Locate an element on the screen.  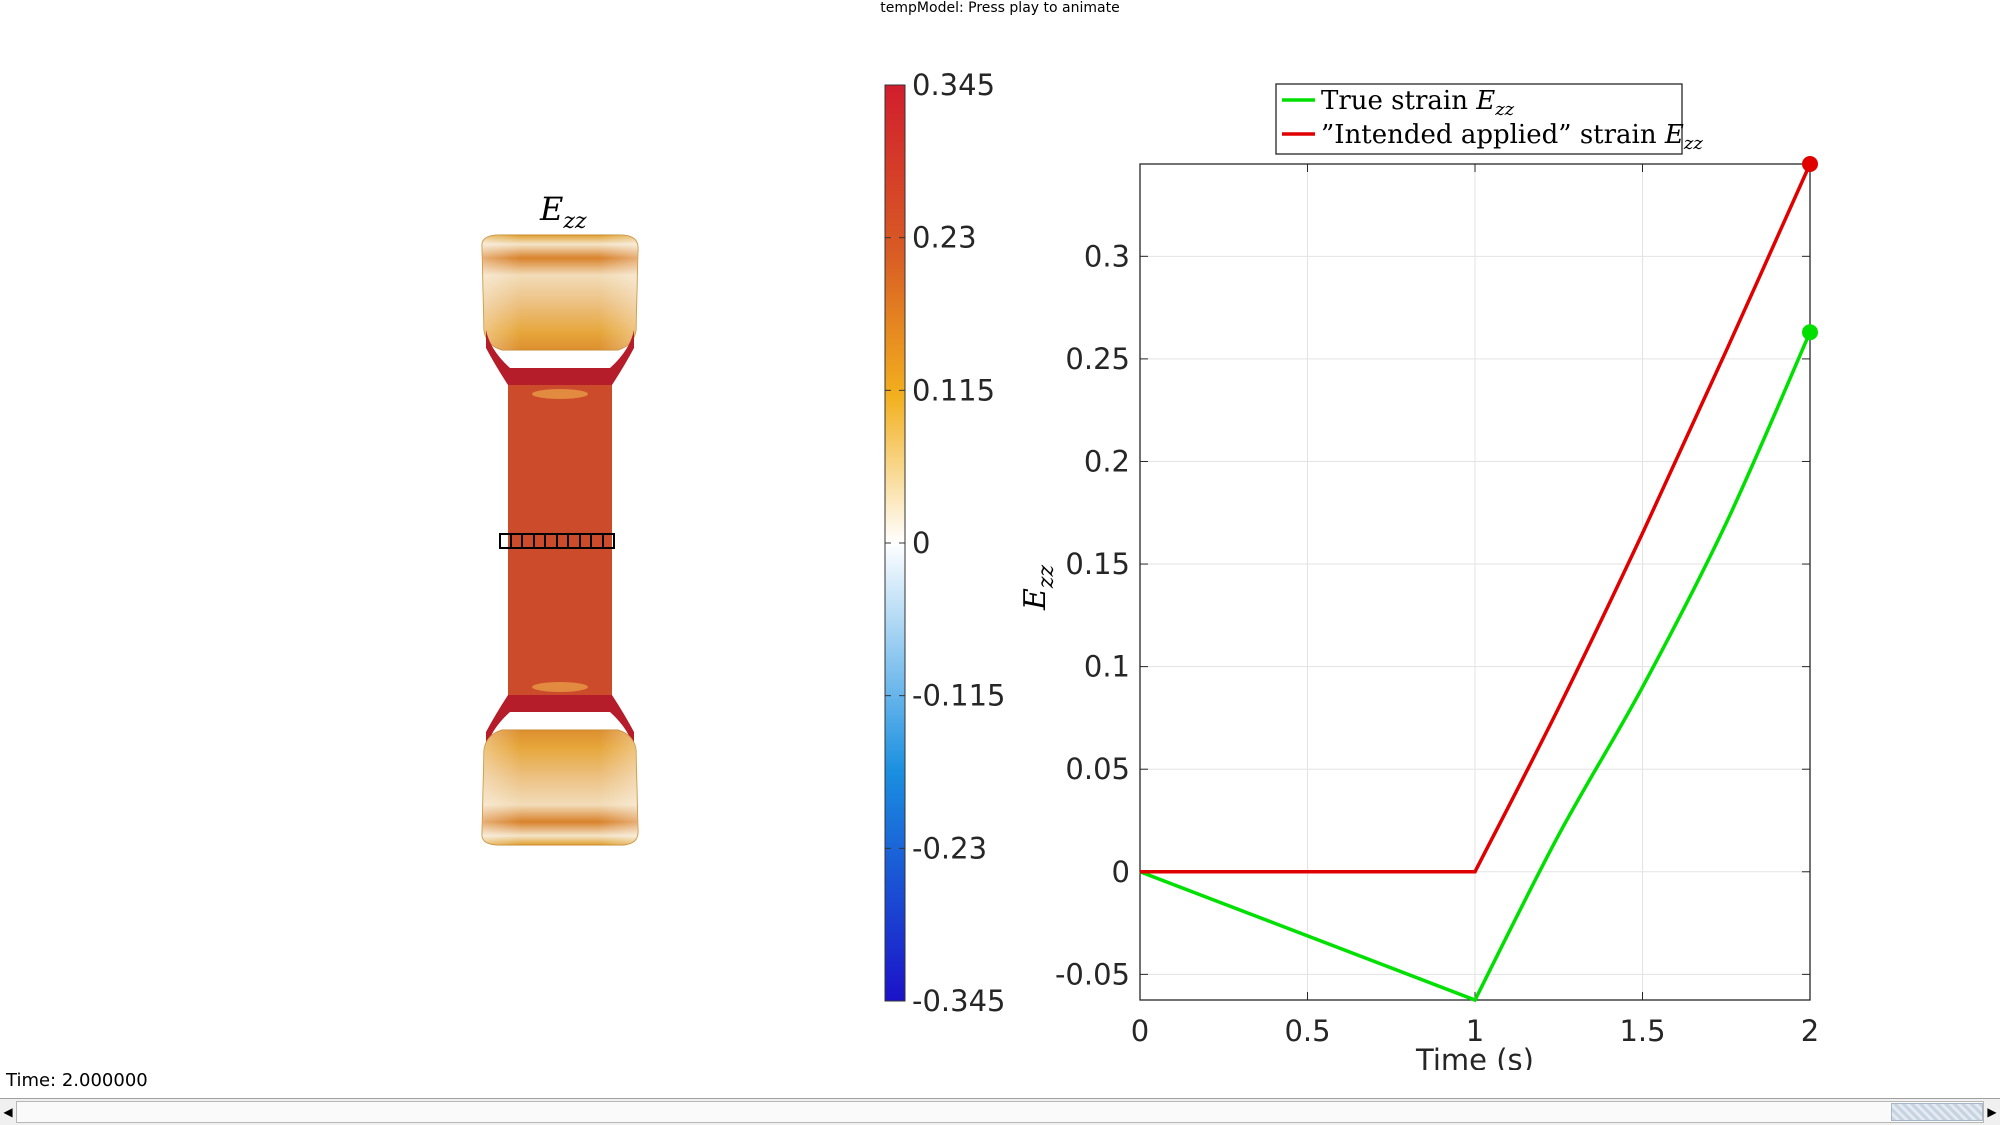
window-title: tempModel: Press play to animate is located at coordinates (1000, 8).